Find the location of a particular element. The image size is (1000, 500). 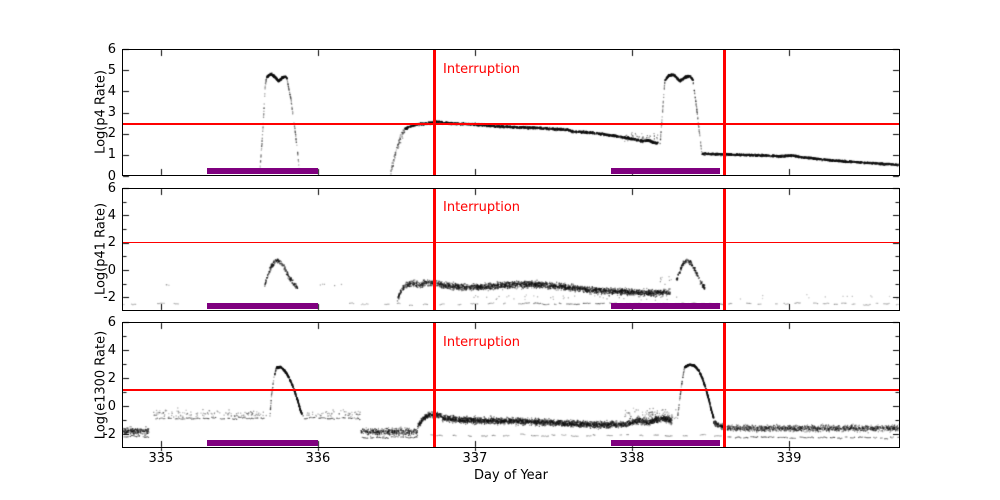

x-tick-label: 337 is located at coordinates (475, 458).